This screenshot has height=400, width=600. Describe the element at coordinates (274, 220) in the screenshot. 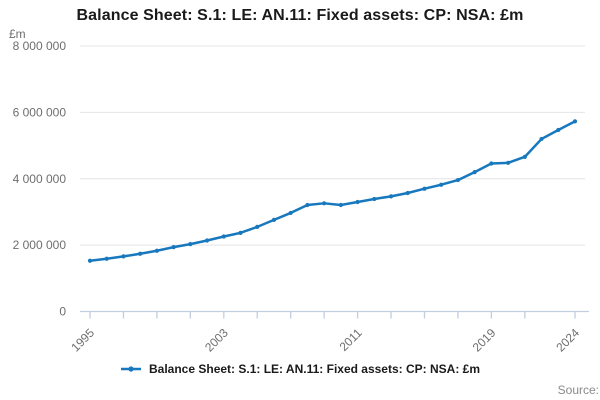

I see `data-point-2006` at that location.